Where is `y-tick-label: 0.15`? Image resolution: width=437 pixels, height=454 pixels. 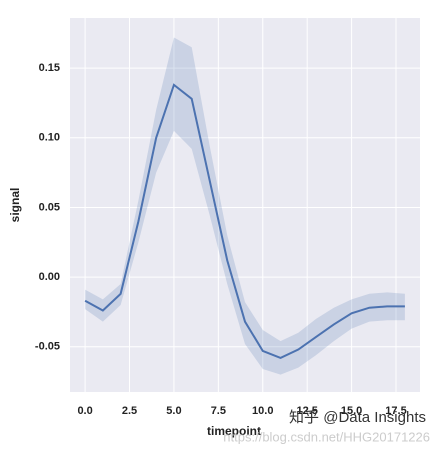 y-tick-label: 0.15 is located at coordinates (49, 68).